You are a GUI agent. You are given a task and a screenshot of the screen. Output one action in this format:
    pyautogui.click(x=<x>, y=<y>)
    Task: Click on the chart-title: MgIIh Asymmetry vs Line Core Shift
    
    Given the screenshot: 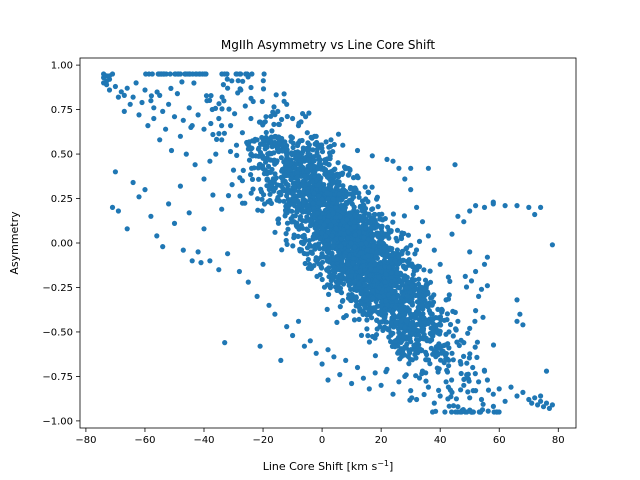 What is the action you would take?
    pyautogui.click(x=328, y=45)
    